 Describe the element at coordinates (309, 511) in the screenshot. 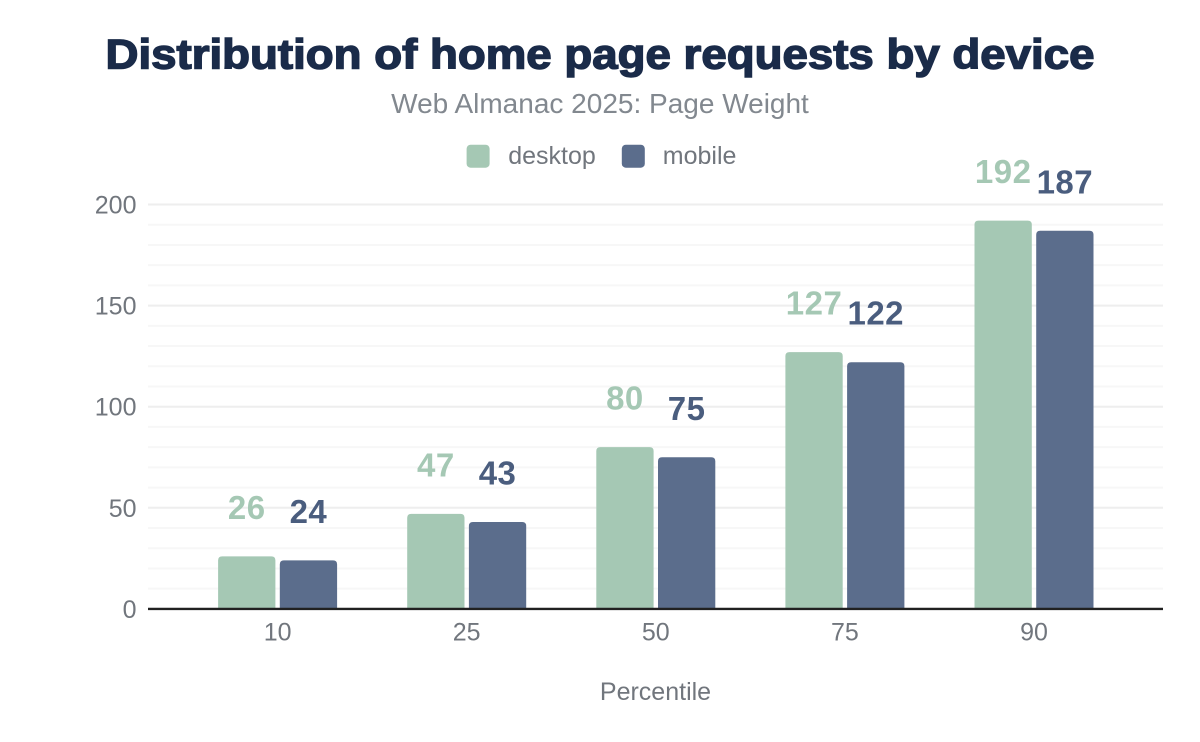

I see `svg-text: 24` at that location.